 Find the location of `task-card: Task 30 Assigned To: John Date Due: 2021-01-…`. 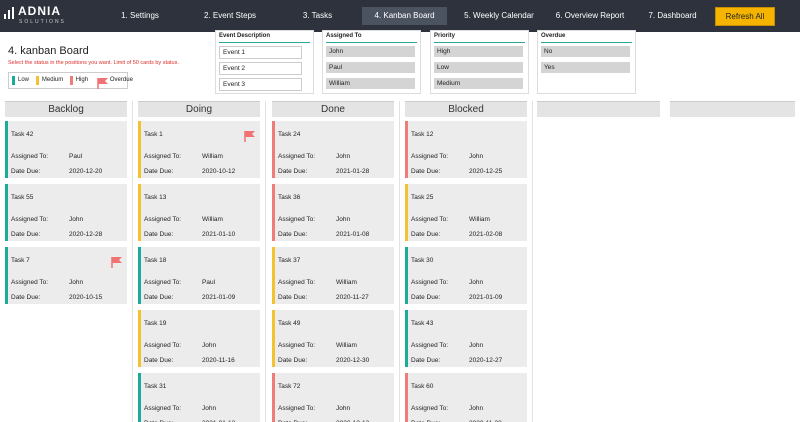

task-card: Task 30 Assigned To: John Date Due: 2021-01-… is located at coordinates (466, 275).